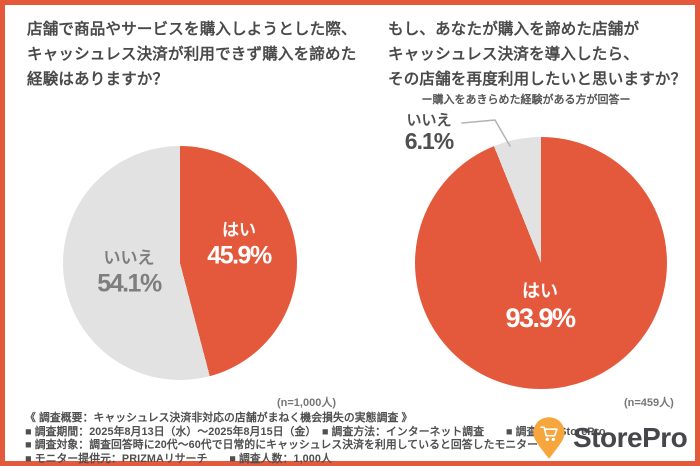  Describe the element at coordinates (129, 283) in the screenshot. I see `left-pie-no-percent: 54.1%` at that location.